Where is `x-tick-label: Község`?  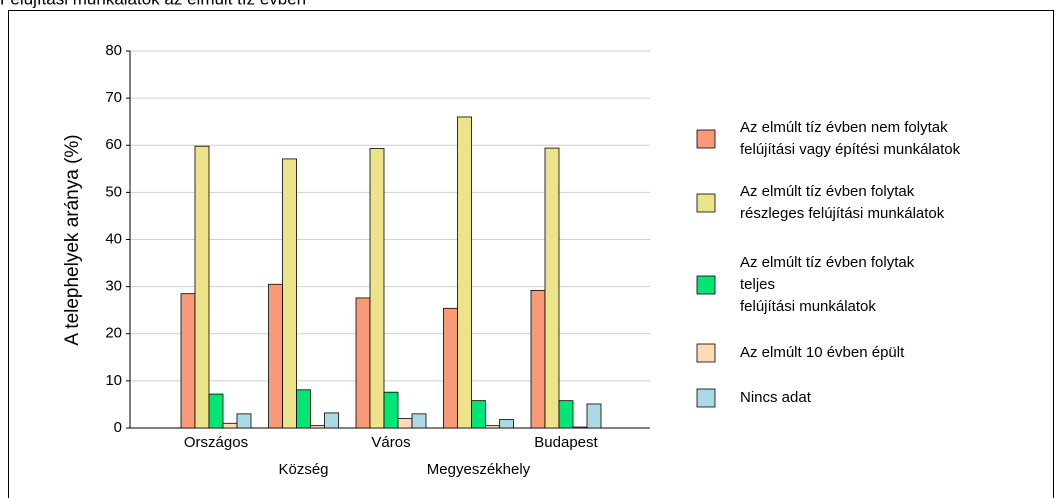 x-tick-label: Község is located at coordinates (303, 469).